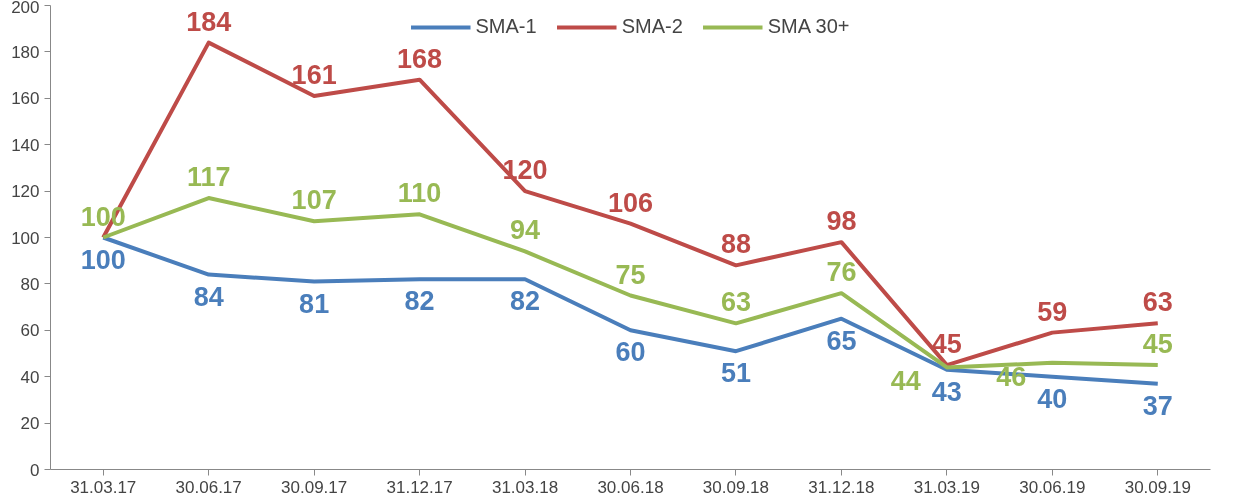  Describe the element at coordinates (946, 487) in the screenshot. I see `x-tick-label: 31.03.19` at that location.